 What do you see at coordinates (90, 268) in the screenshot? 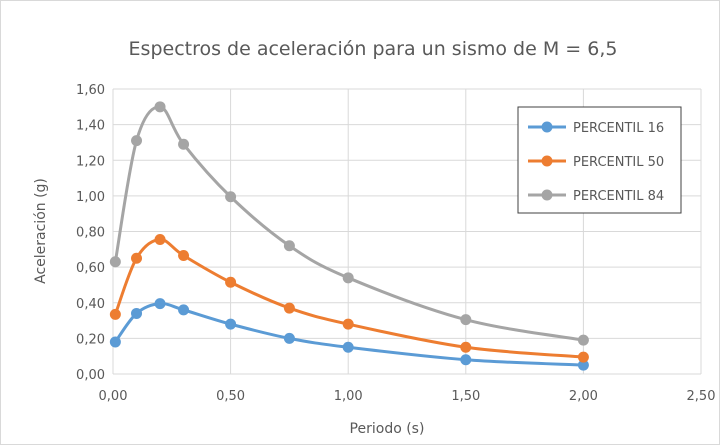
I see `y-tick-label: 0,60` at bounding box center [90, 268].